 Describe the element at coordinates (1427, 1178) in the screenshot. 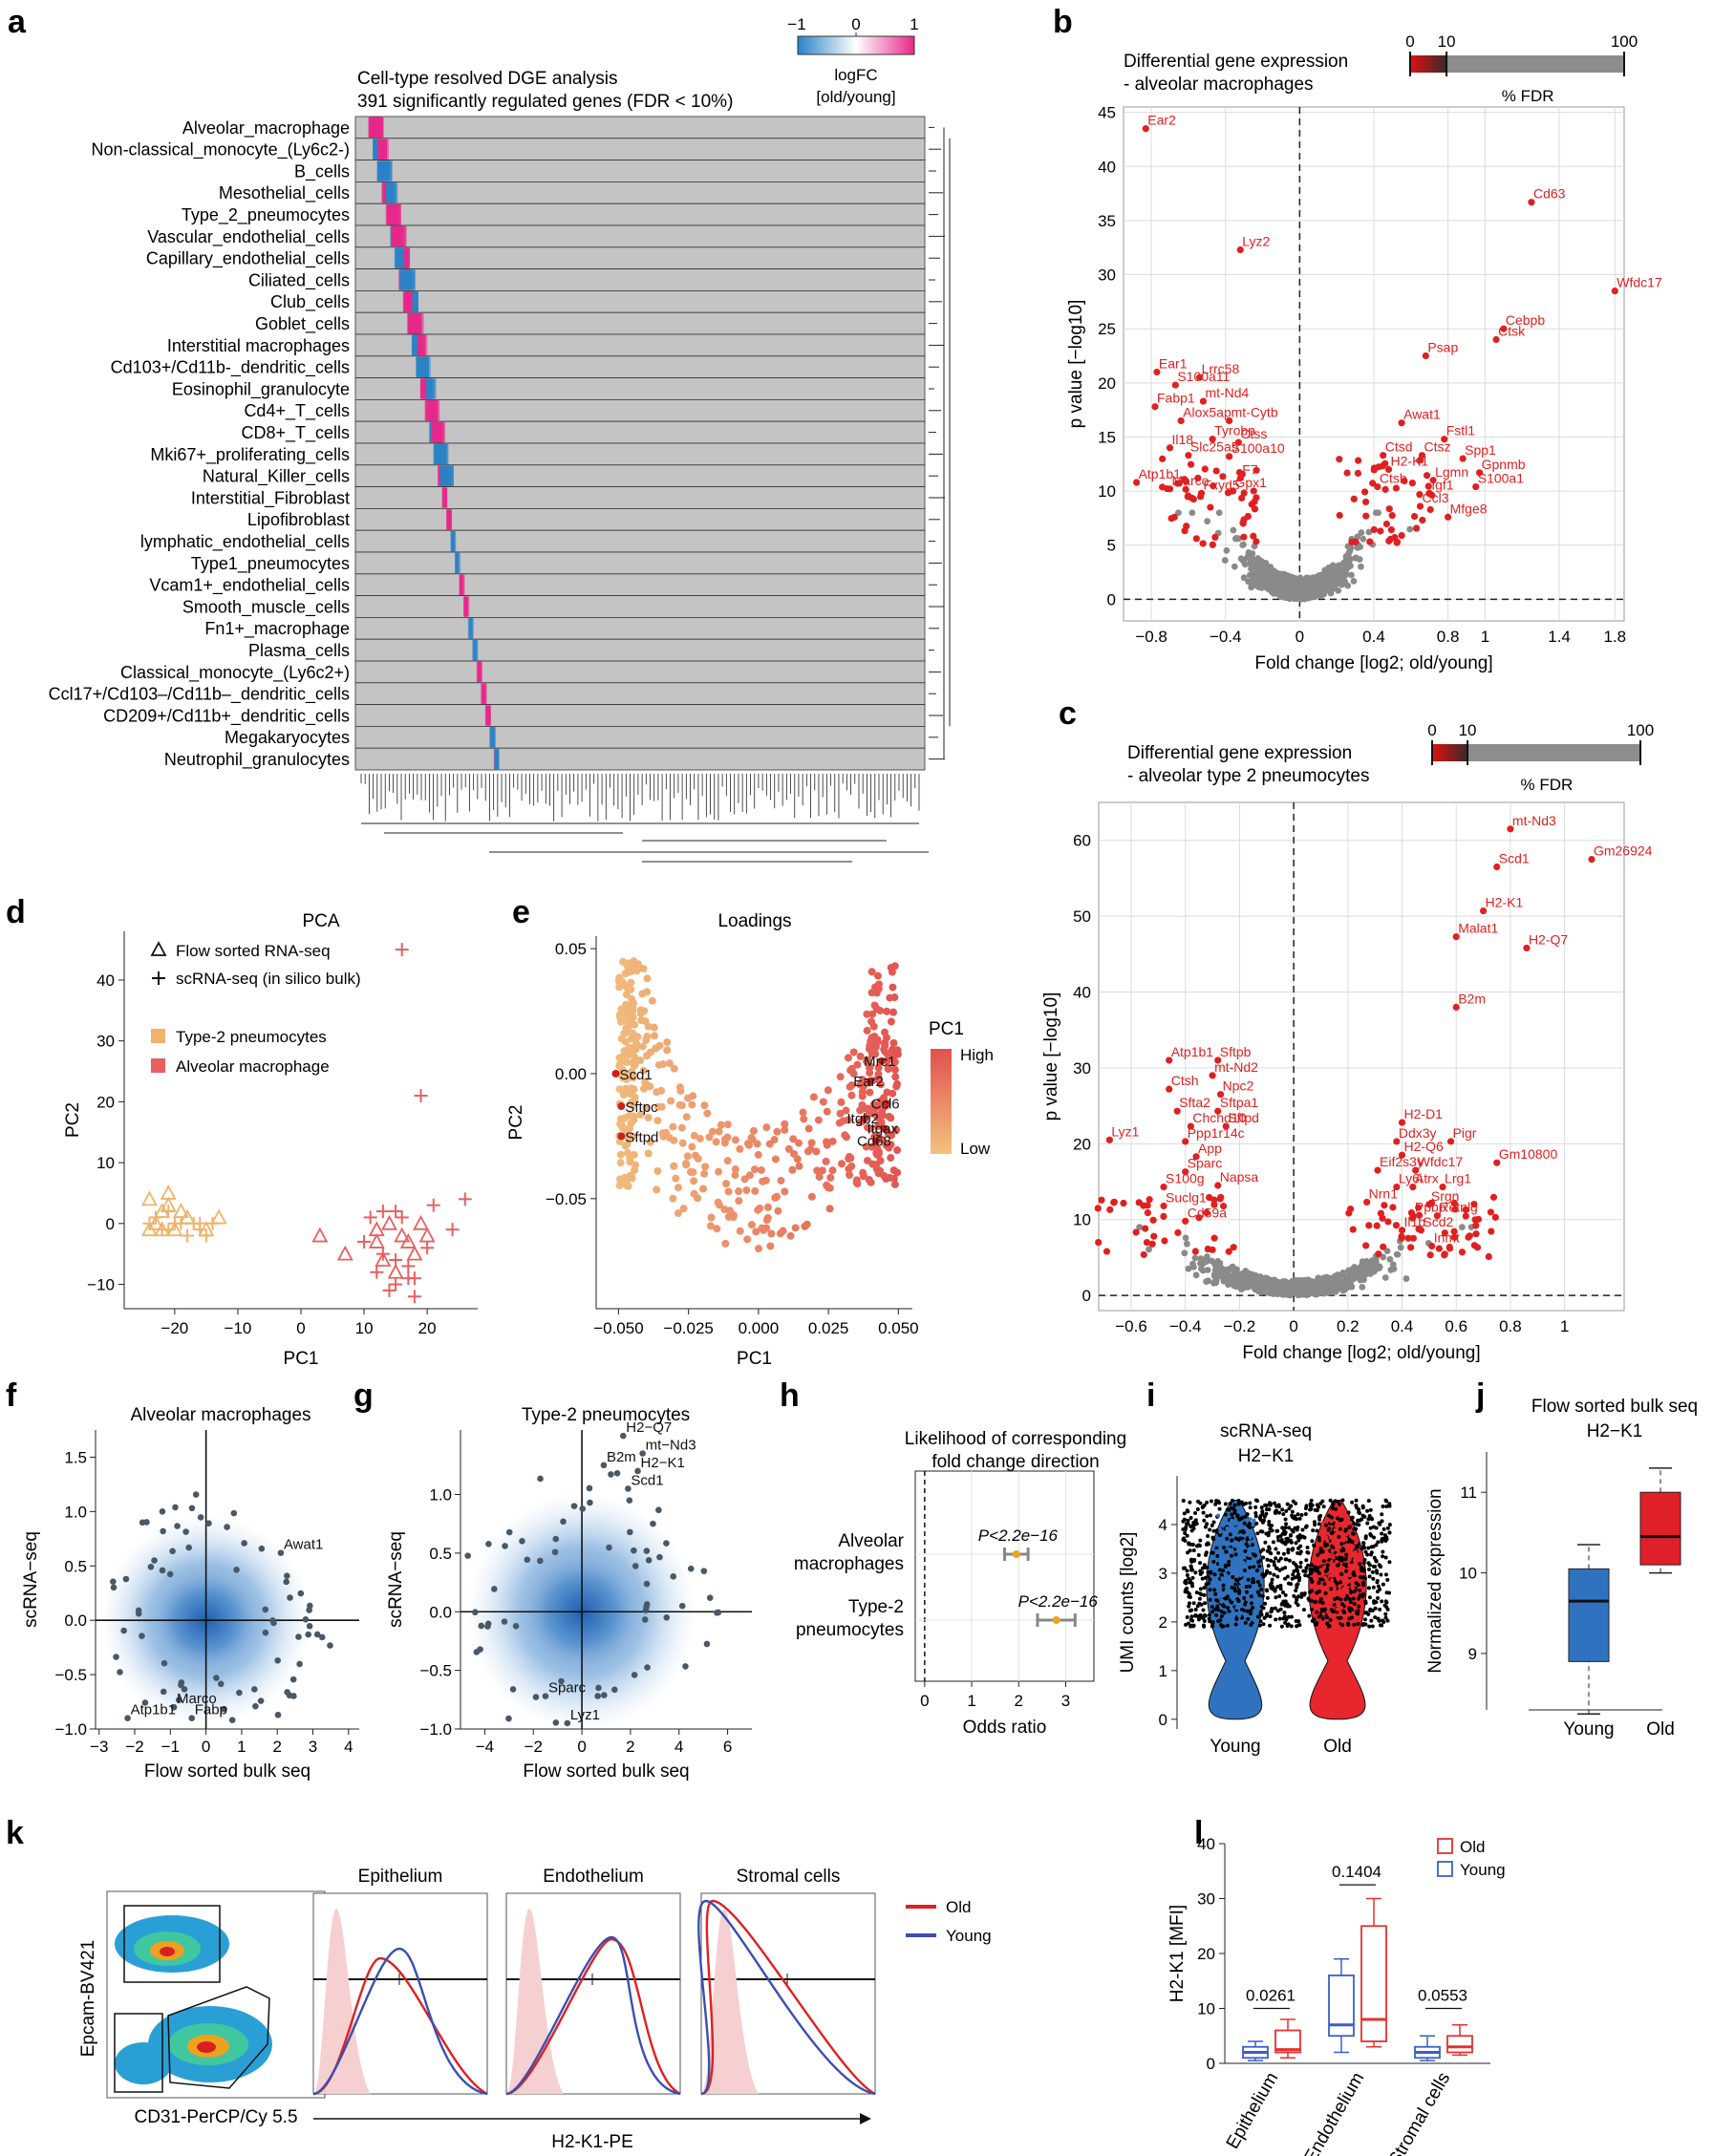

I see `gene-label: Atrx` at that location.